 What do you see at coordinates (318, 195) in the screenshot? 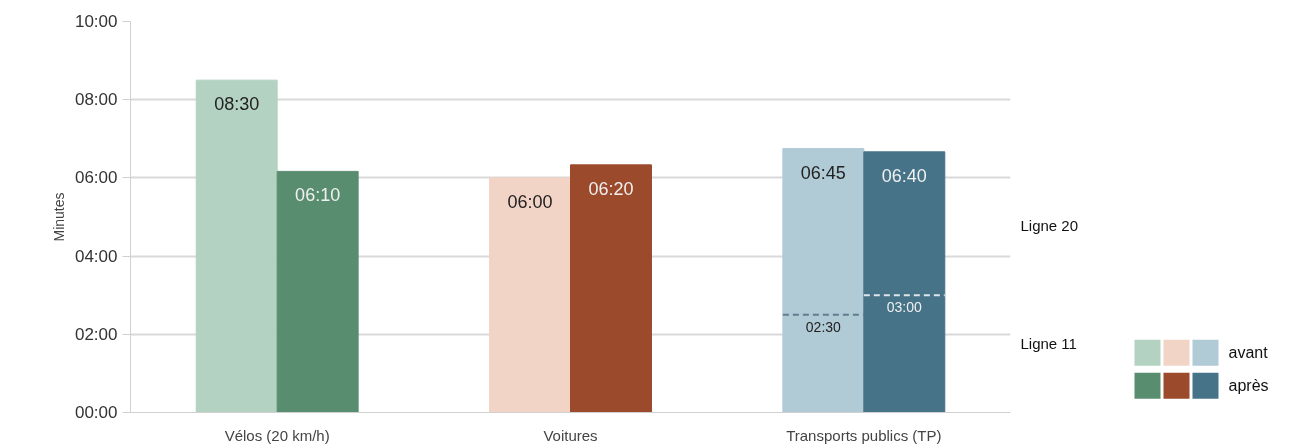
I see `data-label: 06:10` at bounding box center [318, 195].